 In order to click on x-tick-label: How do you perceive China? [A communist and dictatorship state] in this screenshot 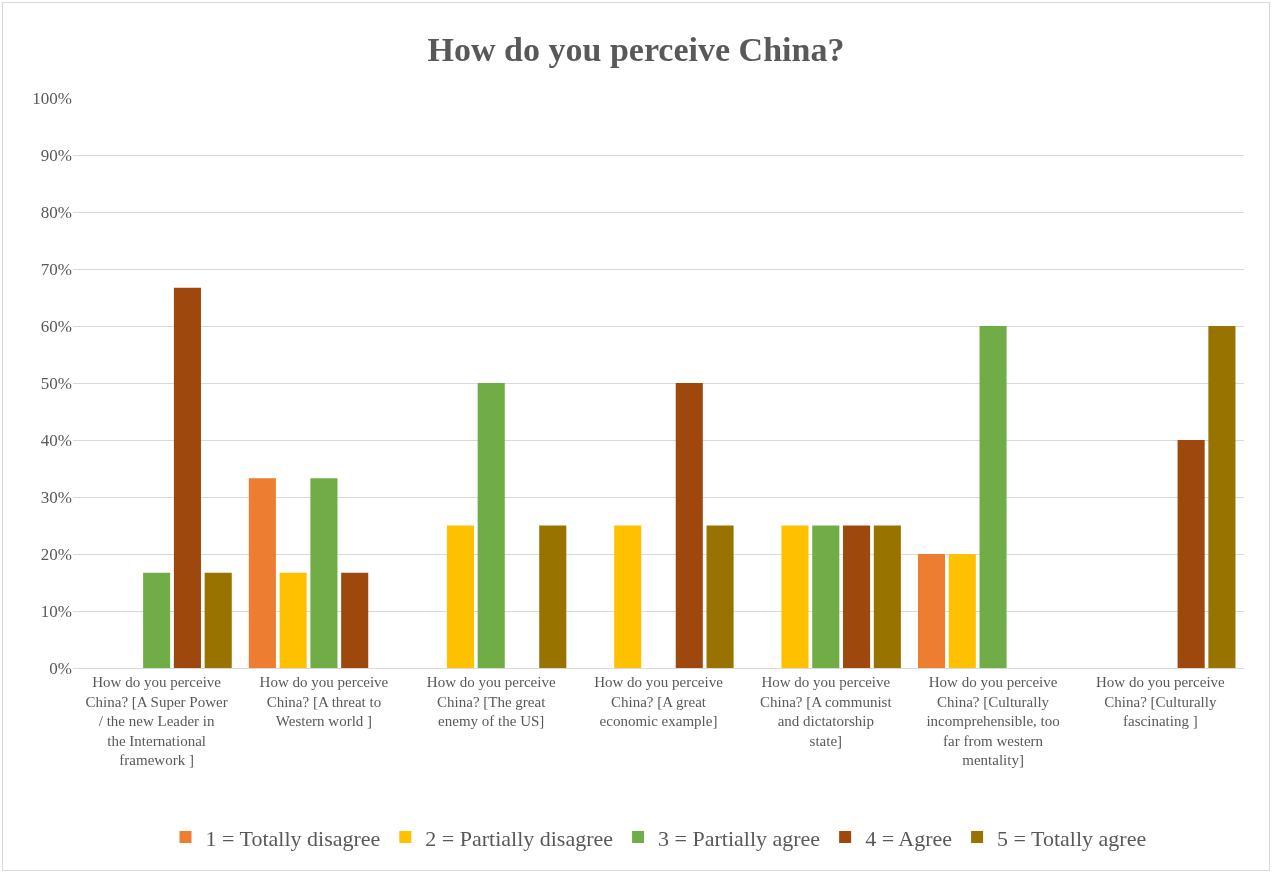, I will do `click(826, 711)`.